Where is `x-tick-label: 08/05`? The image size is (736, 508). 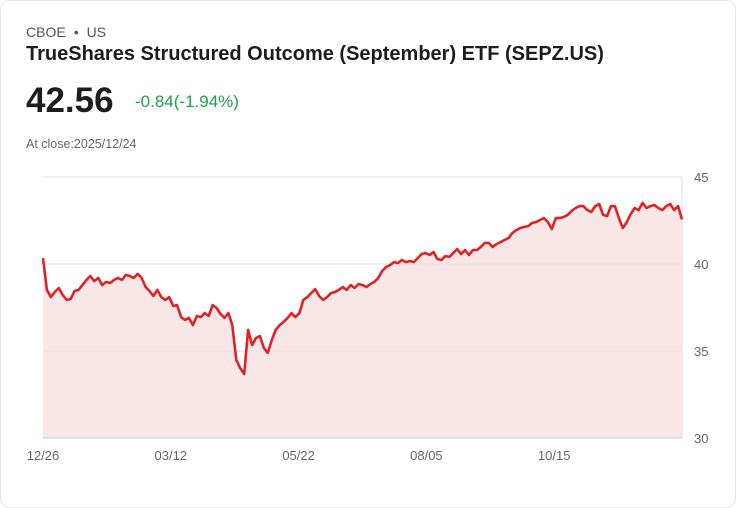
x-tick-label: 08/05 is located at coordinates (426, 455).